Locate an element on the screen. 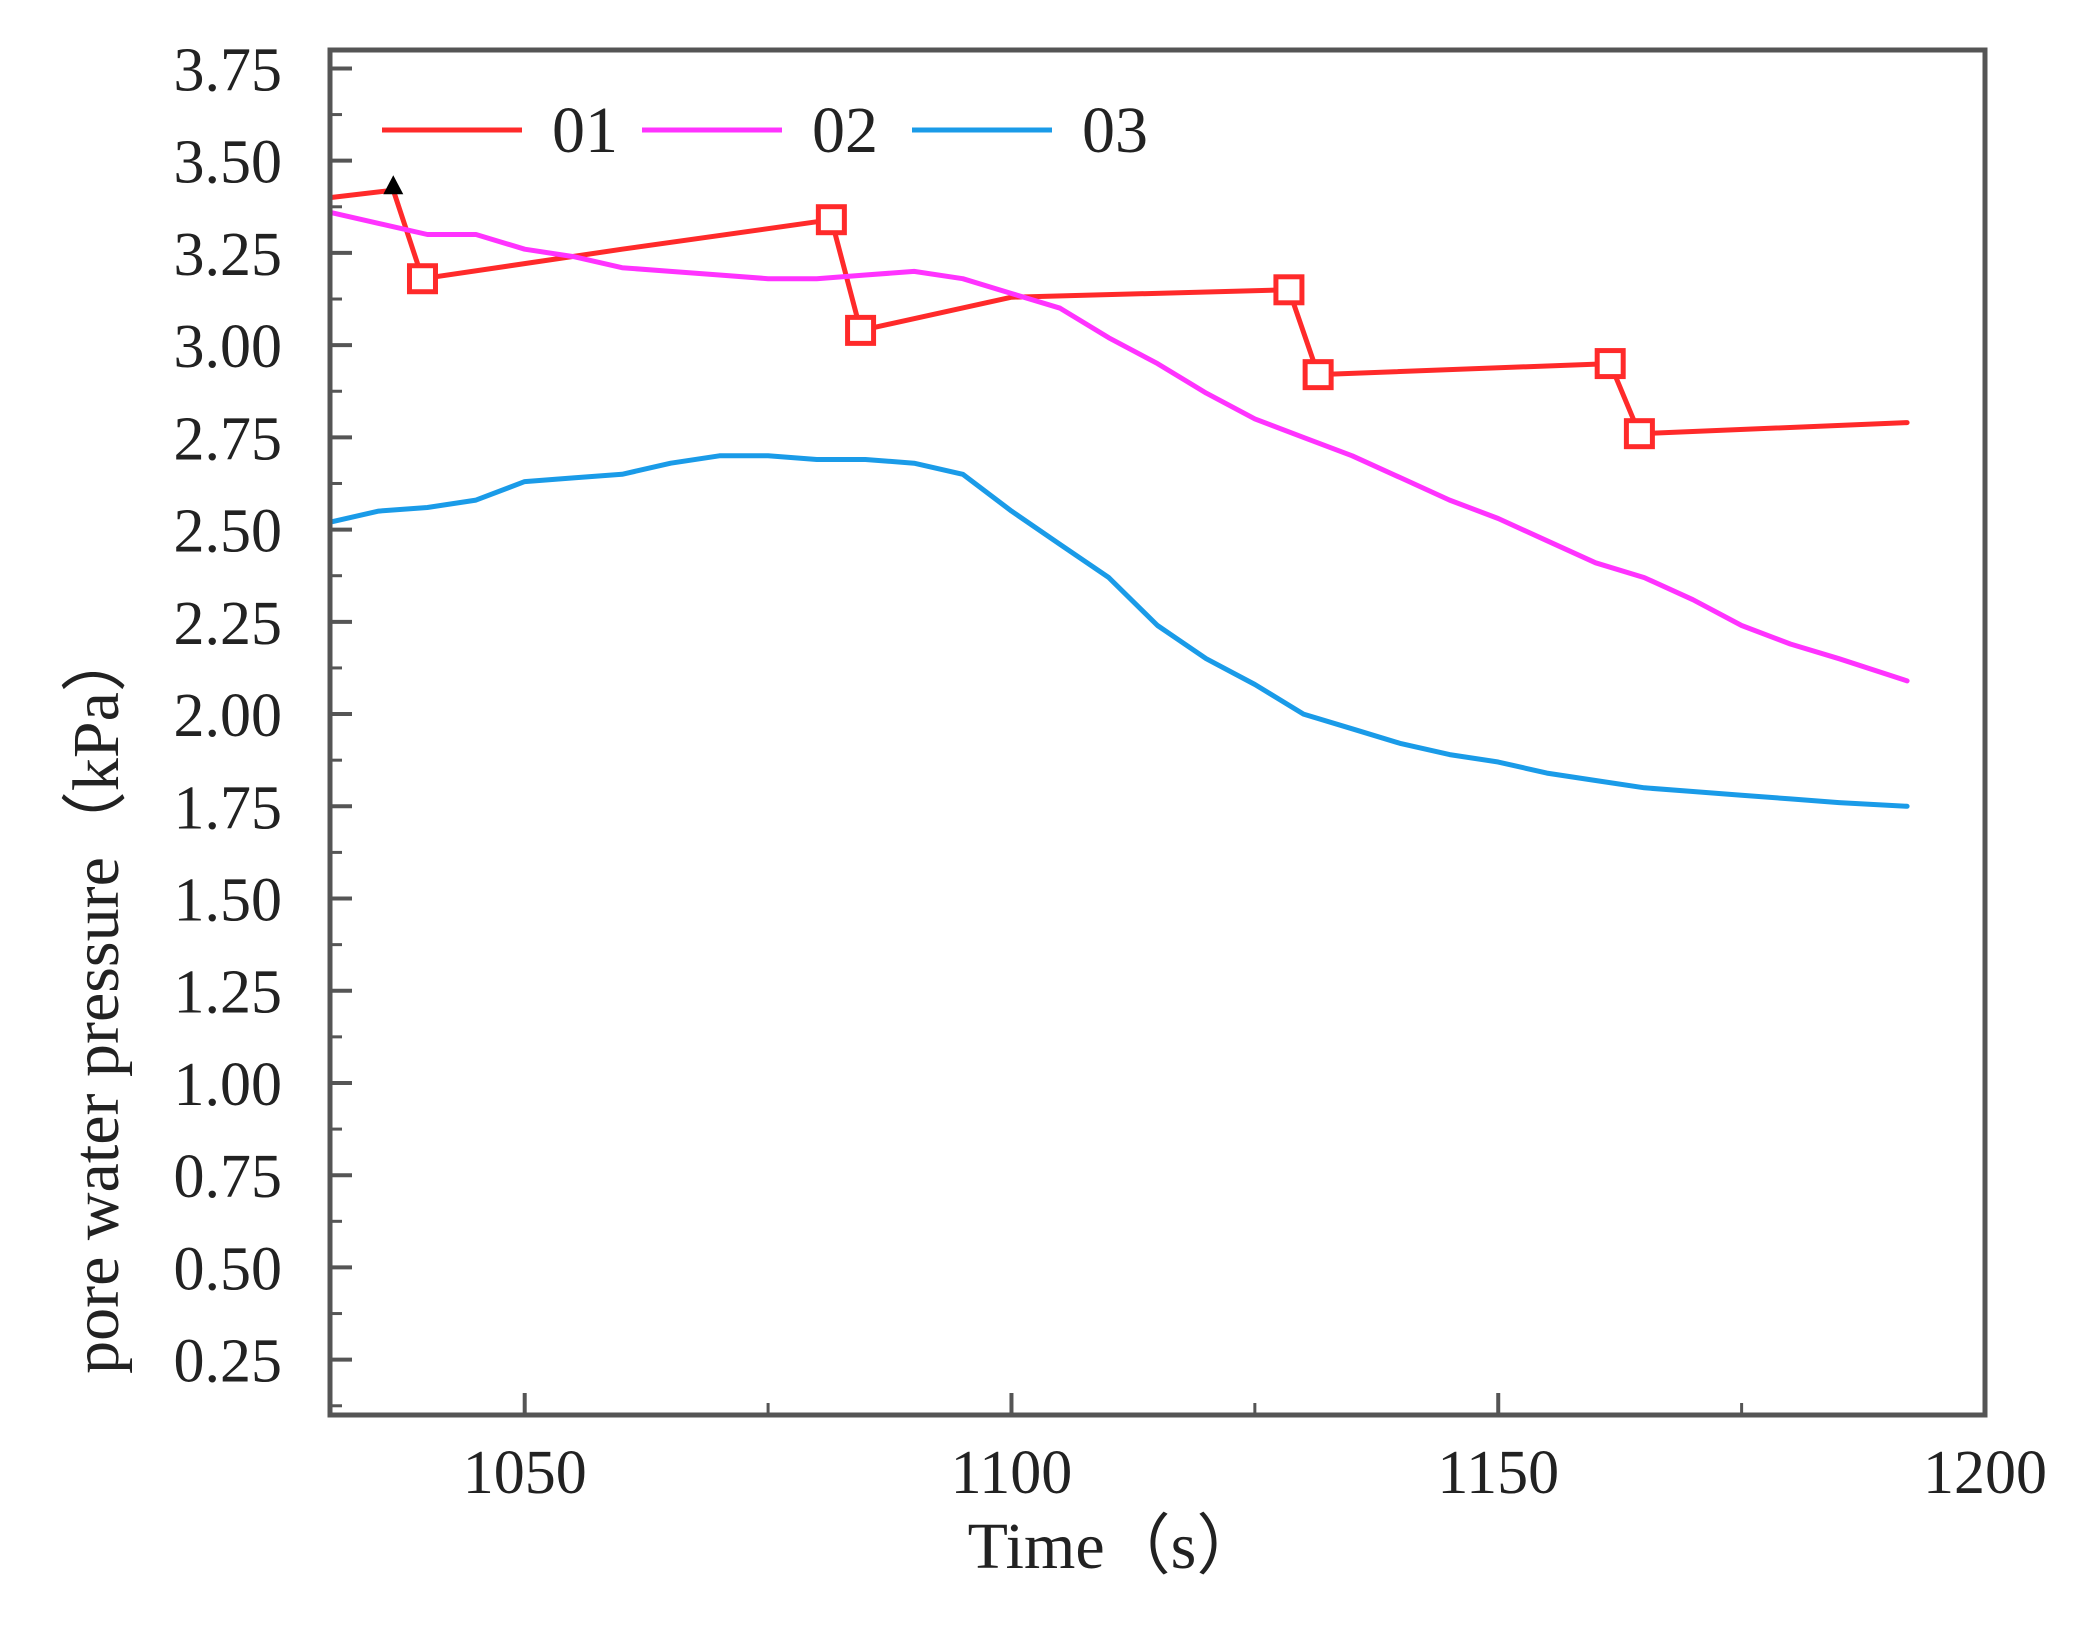  y-tick-label: 2.75 is located at coordinates (228, 439).